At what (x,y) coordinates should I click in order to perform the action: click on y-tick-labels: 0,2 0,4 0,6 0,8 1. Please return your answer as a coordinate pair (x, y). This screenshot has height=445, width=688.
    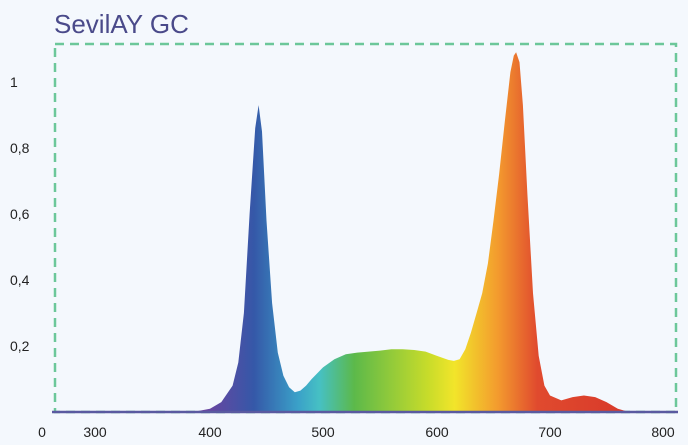
    Looking at the image, I should click on (20, 214).